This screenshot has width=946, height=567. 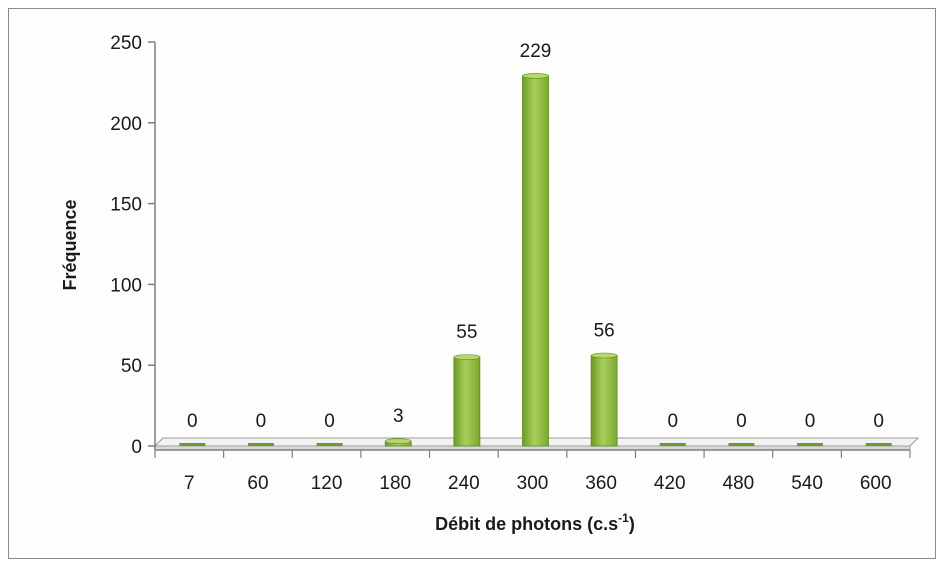 What do you see at coordinates (131, 366) in the screenshot?
I see `y-tick-label: 50` at bounding box center [131, 366].